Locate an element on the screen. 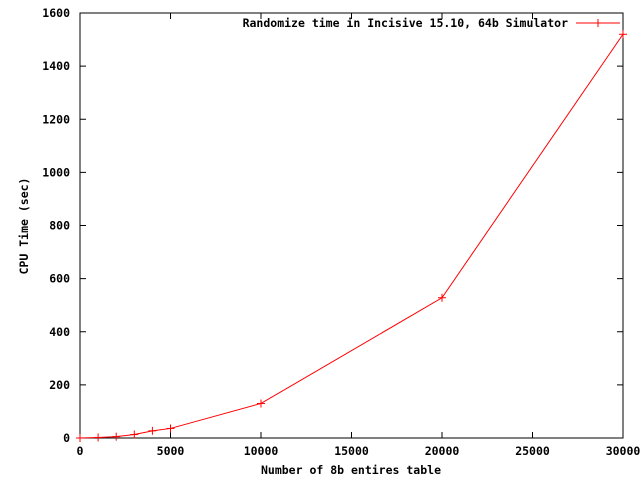 The width and height of the screenshot is (640, 480). y-tick-label: 1400 is located at coordinates (56, 66).